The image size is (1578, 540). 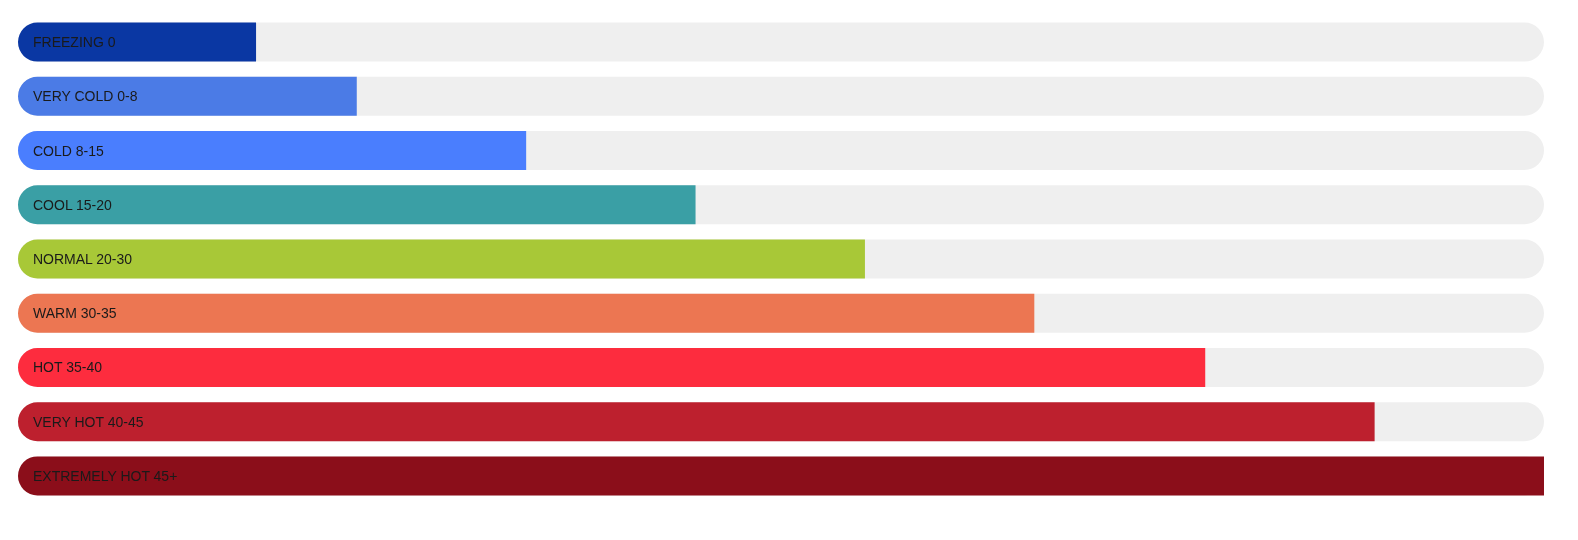 What do you see at coordinates (69, 150) in the screenshot?
I see `y-tick-label: COLD 8-15` at bounding box center [69, 150].